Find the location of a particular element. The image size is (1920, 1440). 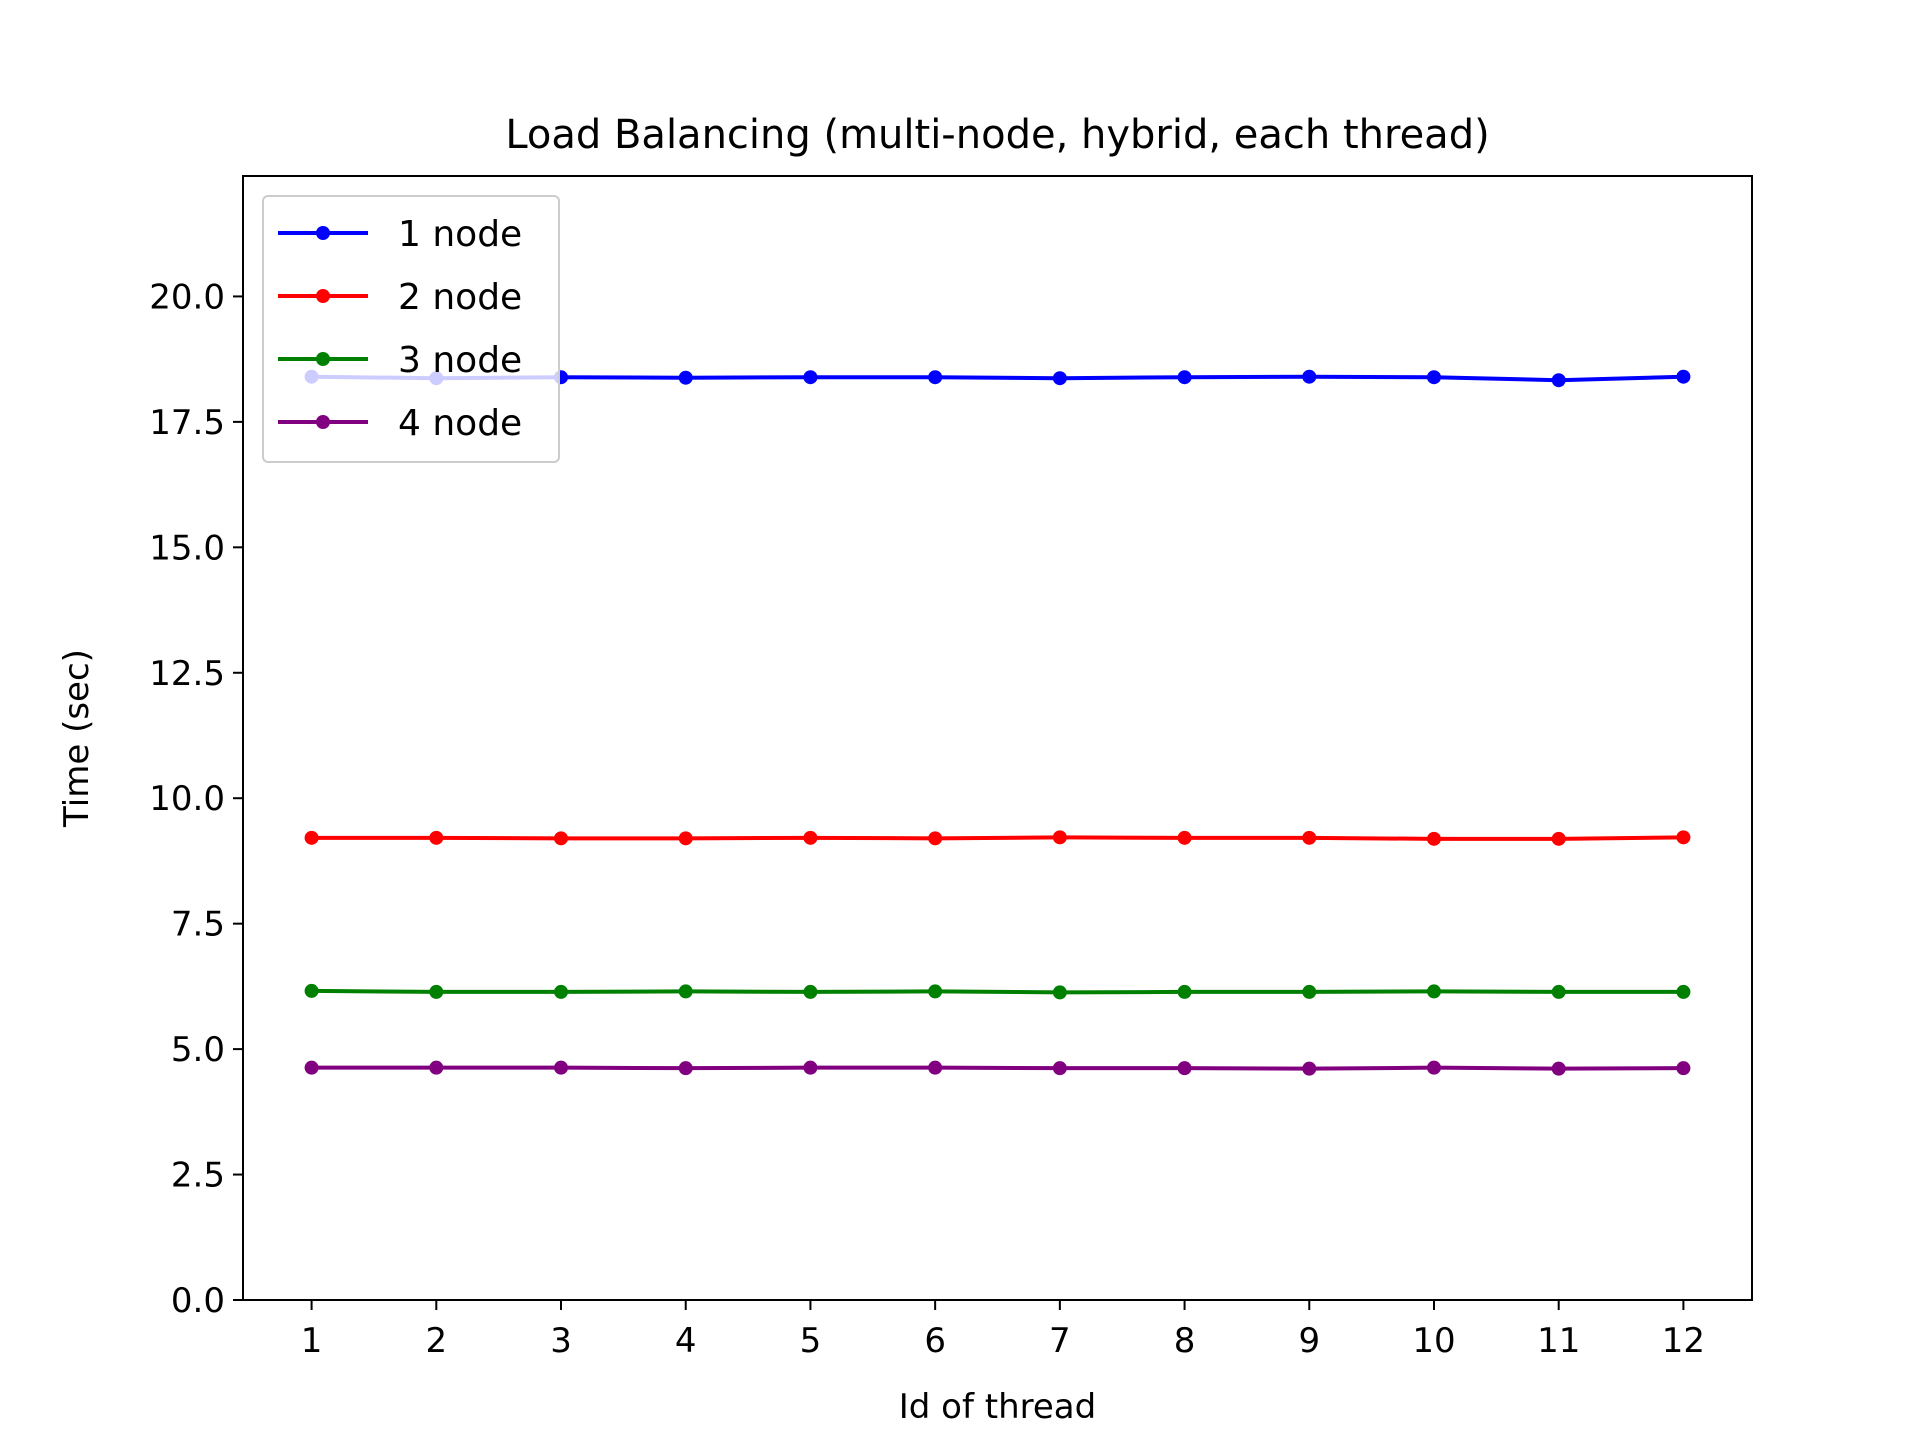

legend-label: 1 node is located at coordinates (460, 234).